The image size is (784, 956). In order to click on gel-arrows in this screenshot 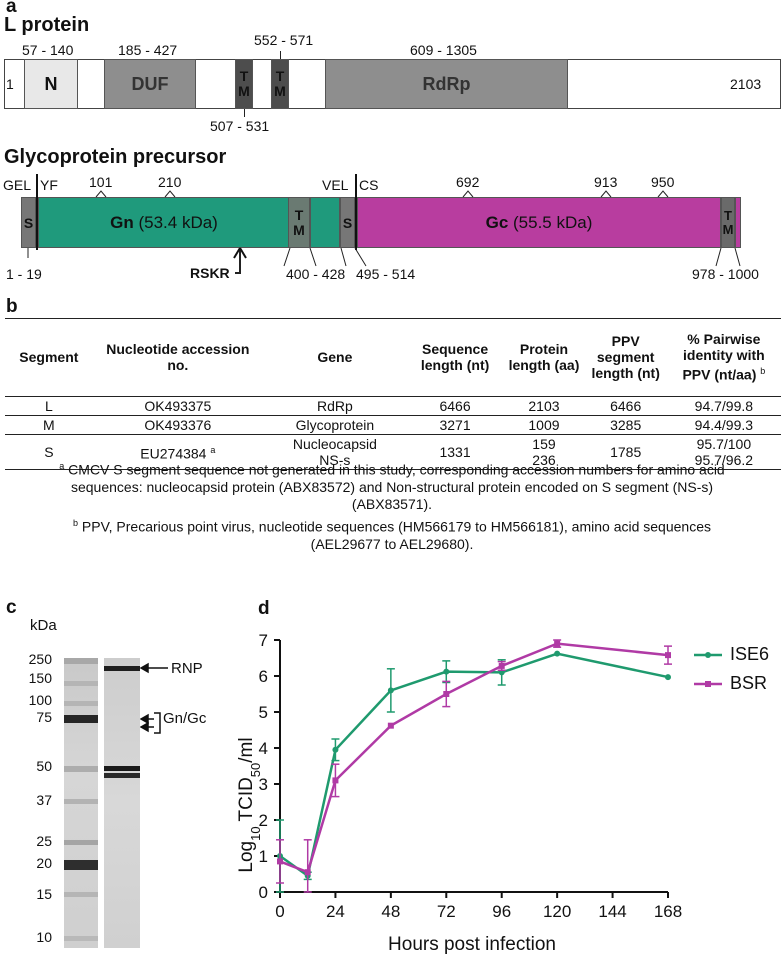, I will do `click(154, 698)`.